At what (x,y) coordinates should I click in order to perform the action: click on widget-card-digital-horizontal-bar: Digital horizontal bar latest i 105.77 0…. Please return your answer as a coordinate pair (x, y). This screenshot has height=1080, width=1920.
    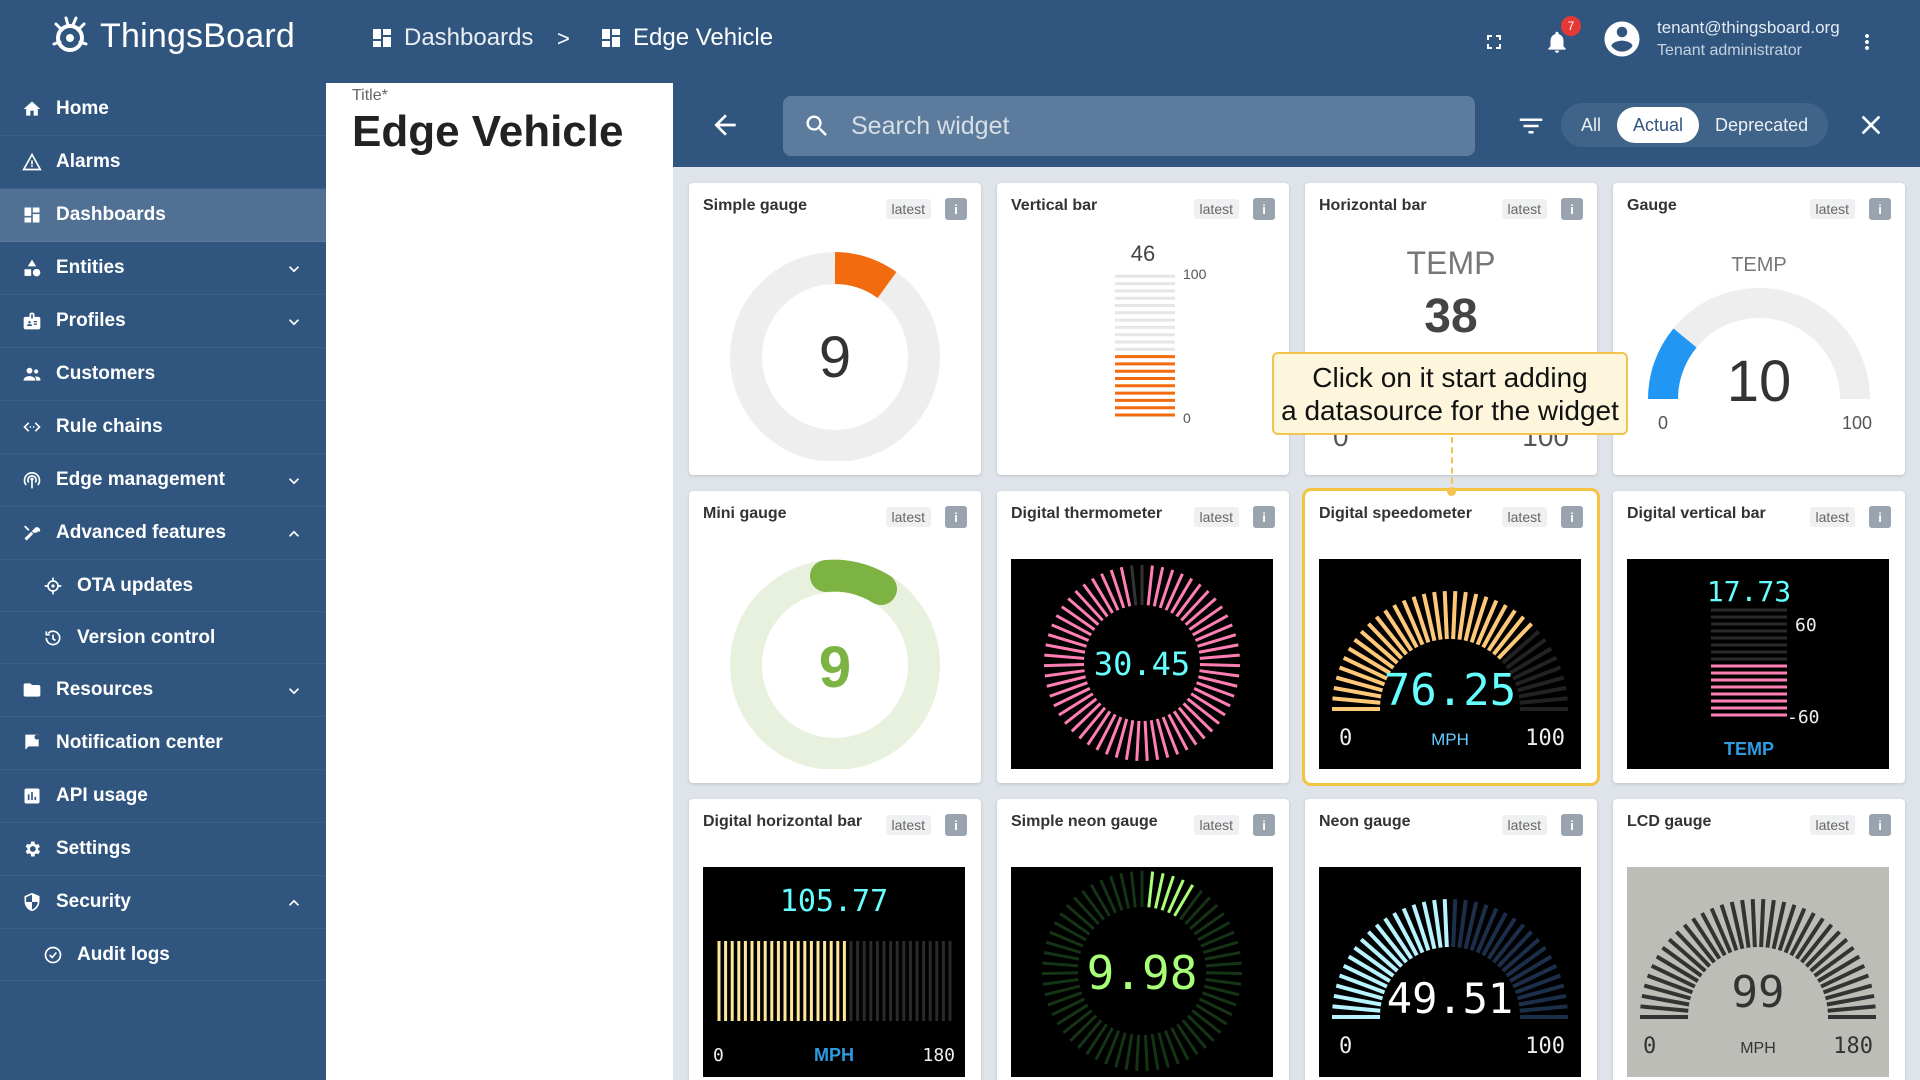
    Looking at the image, I should click on (835, 939).